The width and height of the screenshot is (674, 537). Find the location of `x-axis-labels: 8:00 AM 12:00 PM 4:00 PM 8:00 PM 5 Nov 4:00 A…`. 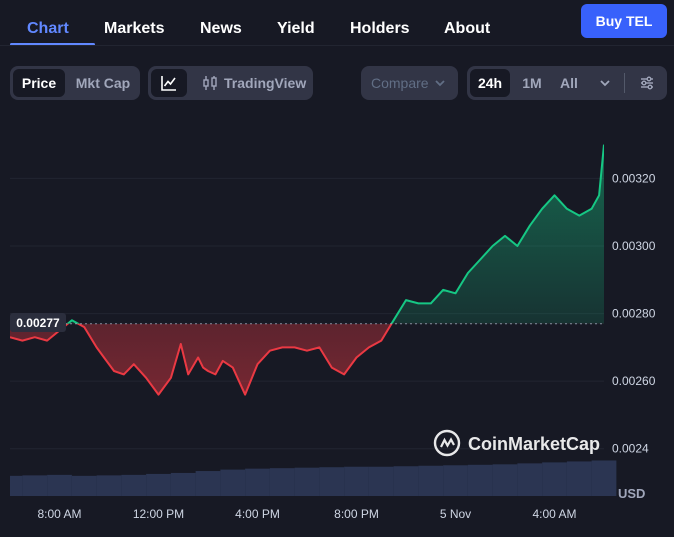

x-axis-labels: 8:00 AM 12:00 PM 4:00 PM 8:00 PM 5 Nov 4:00 A… is located at coordinates (306, 514).